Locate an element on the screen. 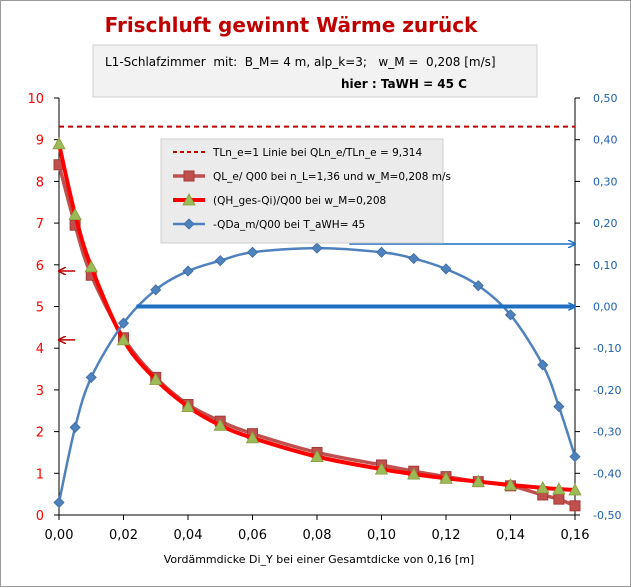 This screenshot has width=631, height=588. legend-entry-text: QL_e/ Q00 bei n_L=1,36 und w_M=0,208 m/s is located at coordinates (332, 177).